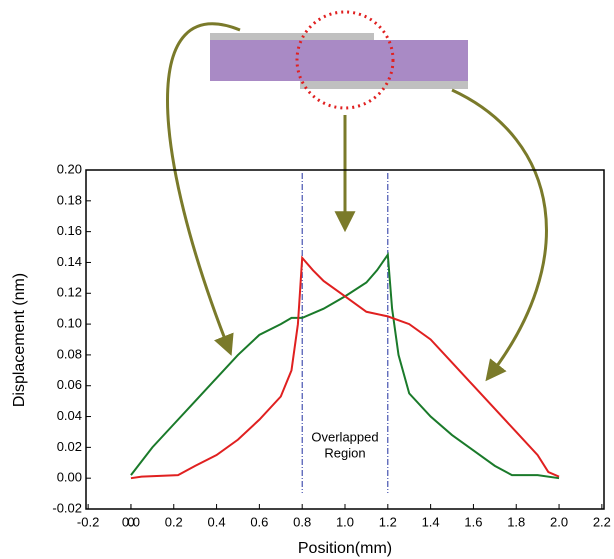 This screenshot has width=614, height=559. What do you see at coordinates (69, 477) in the screenshot?
I see `y-tick-label: 0.00` at bounding box center [69, 477].